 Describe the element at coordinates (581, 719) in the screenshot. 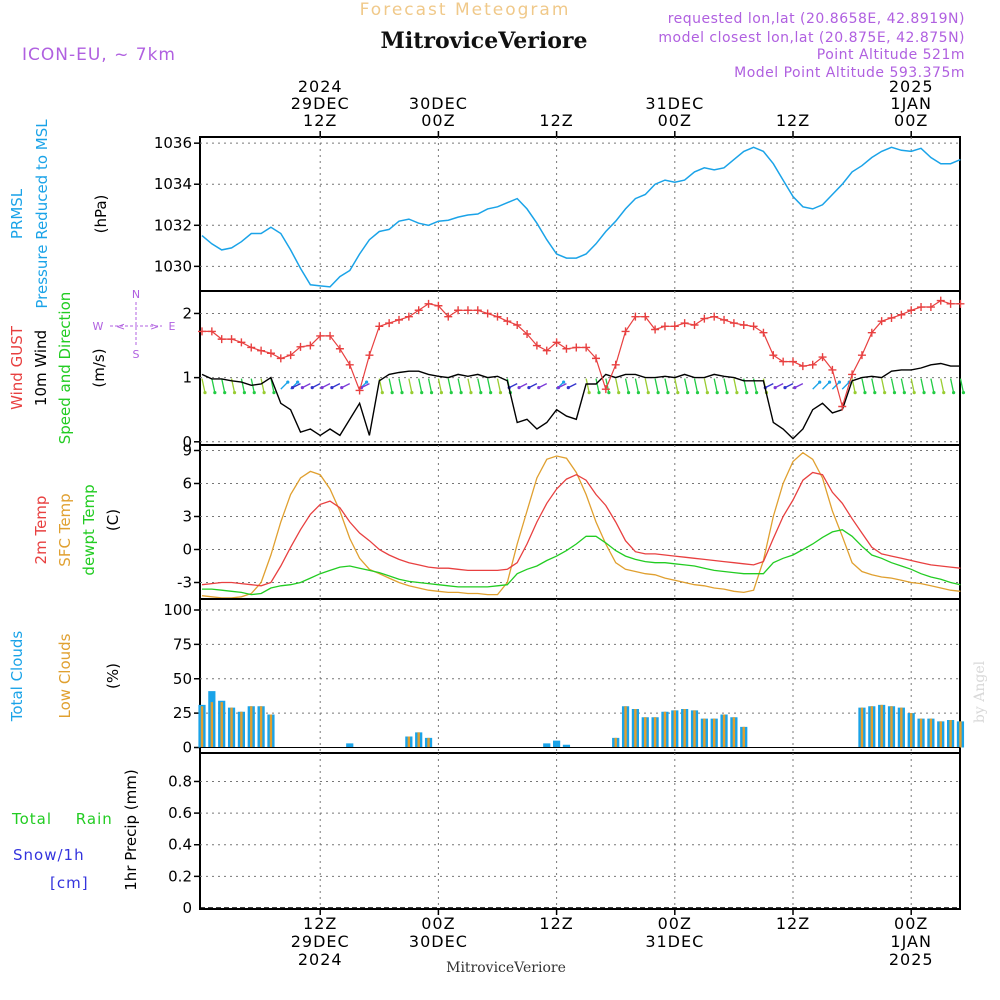

I see `cloud-bars` at that location.